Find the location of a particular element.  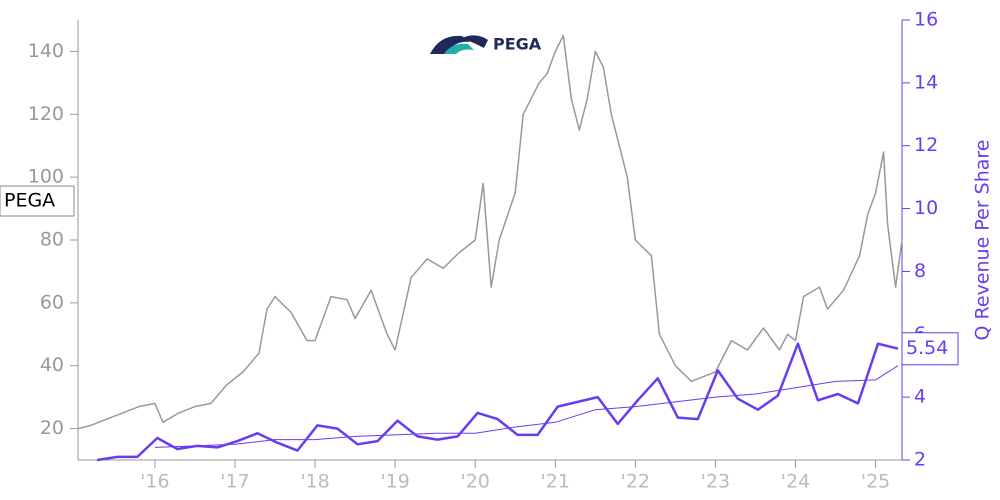

x-tick-label: '19 is located at coordinates (394, 482).